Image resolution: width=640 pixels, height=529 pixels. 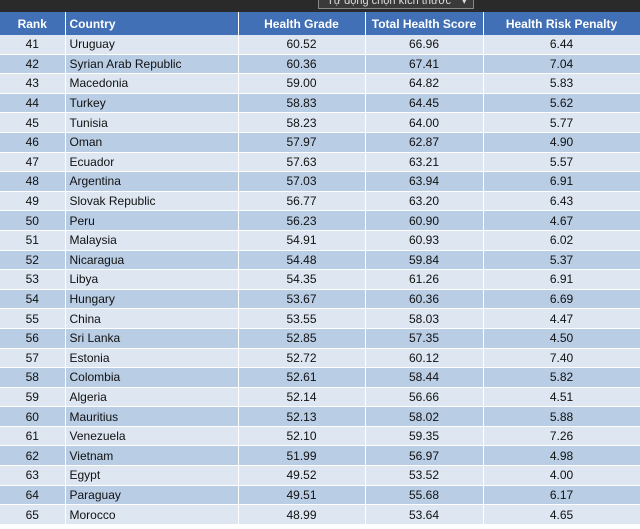 What do you see at coordinates (33, 240) in the screenshot?
I see `rank-cell: 51` at bounding box center [33, 240].